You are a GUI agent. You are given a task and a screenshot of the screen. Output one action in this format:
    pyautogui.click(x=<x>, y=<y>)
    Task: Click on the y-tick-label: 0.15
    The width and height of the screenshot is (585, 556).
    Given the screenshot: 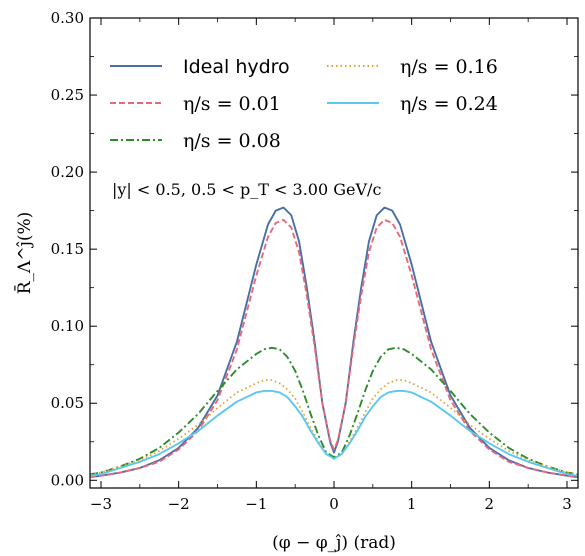 What is the action you would take?
    pyautogui.click(x=67, y=249)
    